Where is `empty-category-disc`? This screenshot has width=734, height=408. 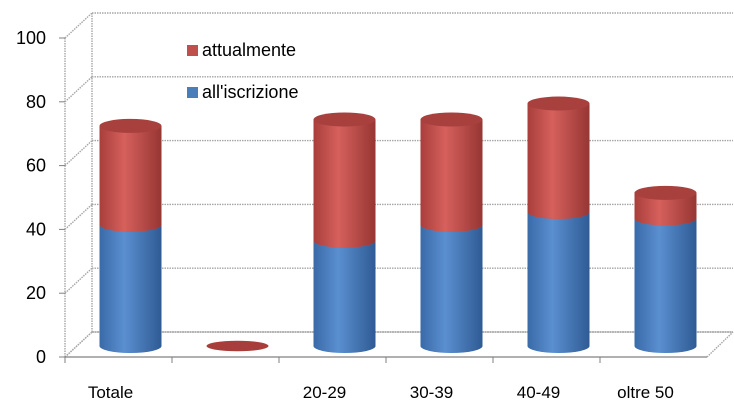
empty-category-disc is located at coordinates (237, 346).